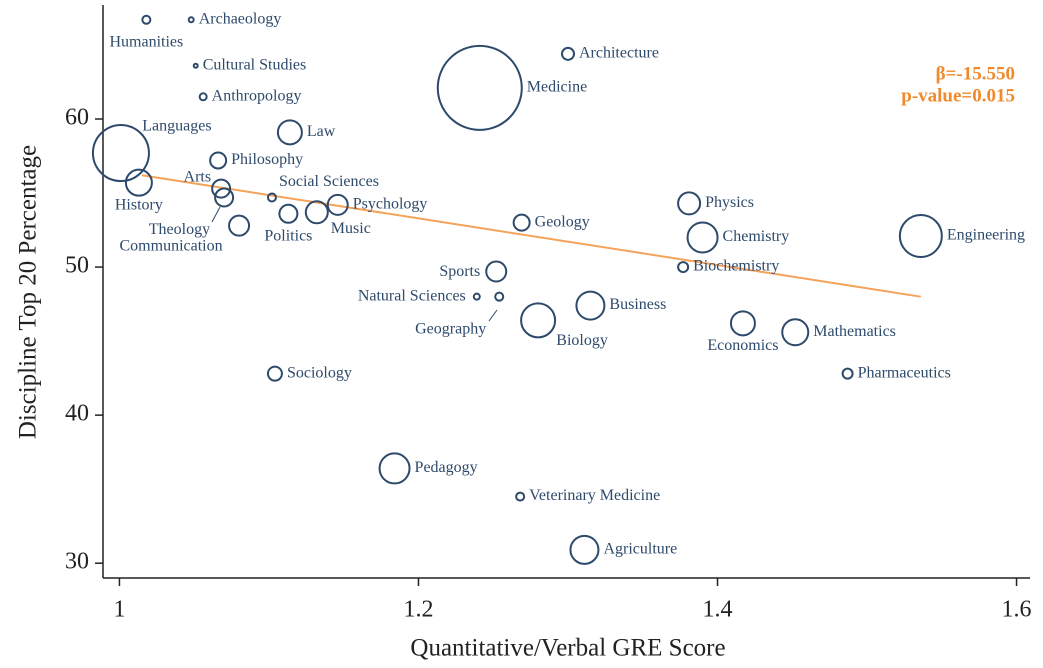 Image resolution: width=1043 pixels, height=668 pixels. What do you see at coordinates (319, 372) in the screenshot?
I see `point-label: Sociology` at bounding box center [319, 372].